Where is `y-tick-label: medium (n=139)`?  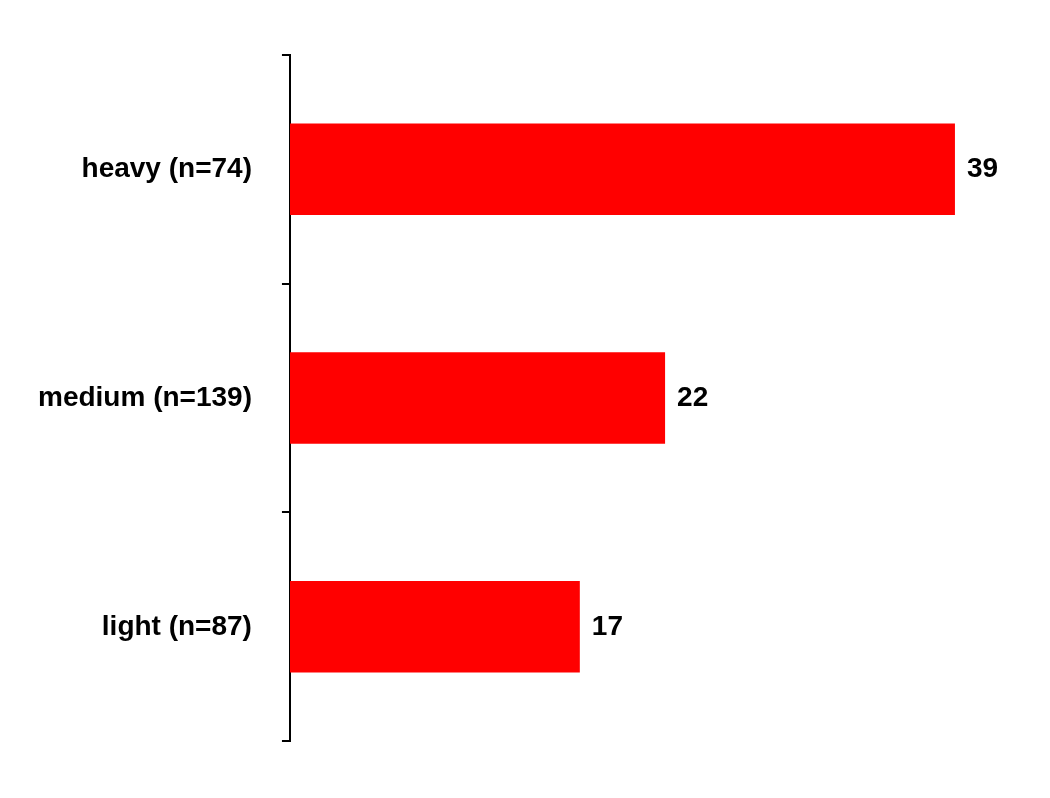 y-tick-label: medium (n=139) is located at coordinates (145, 396).